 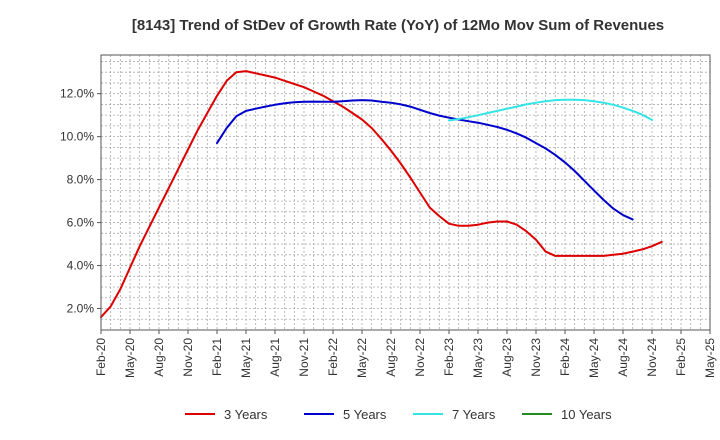 What do you see at coordinates (81, 180) in the screenshot?
I see `y-tick-label: 8.0%` at bounding box center [81, 180].